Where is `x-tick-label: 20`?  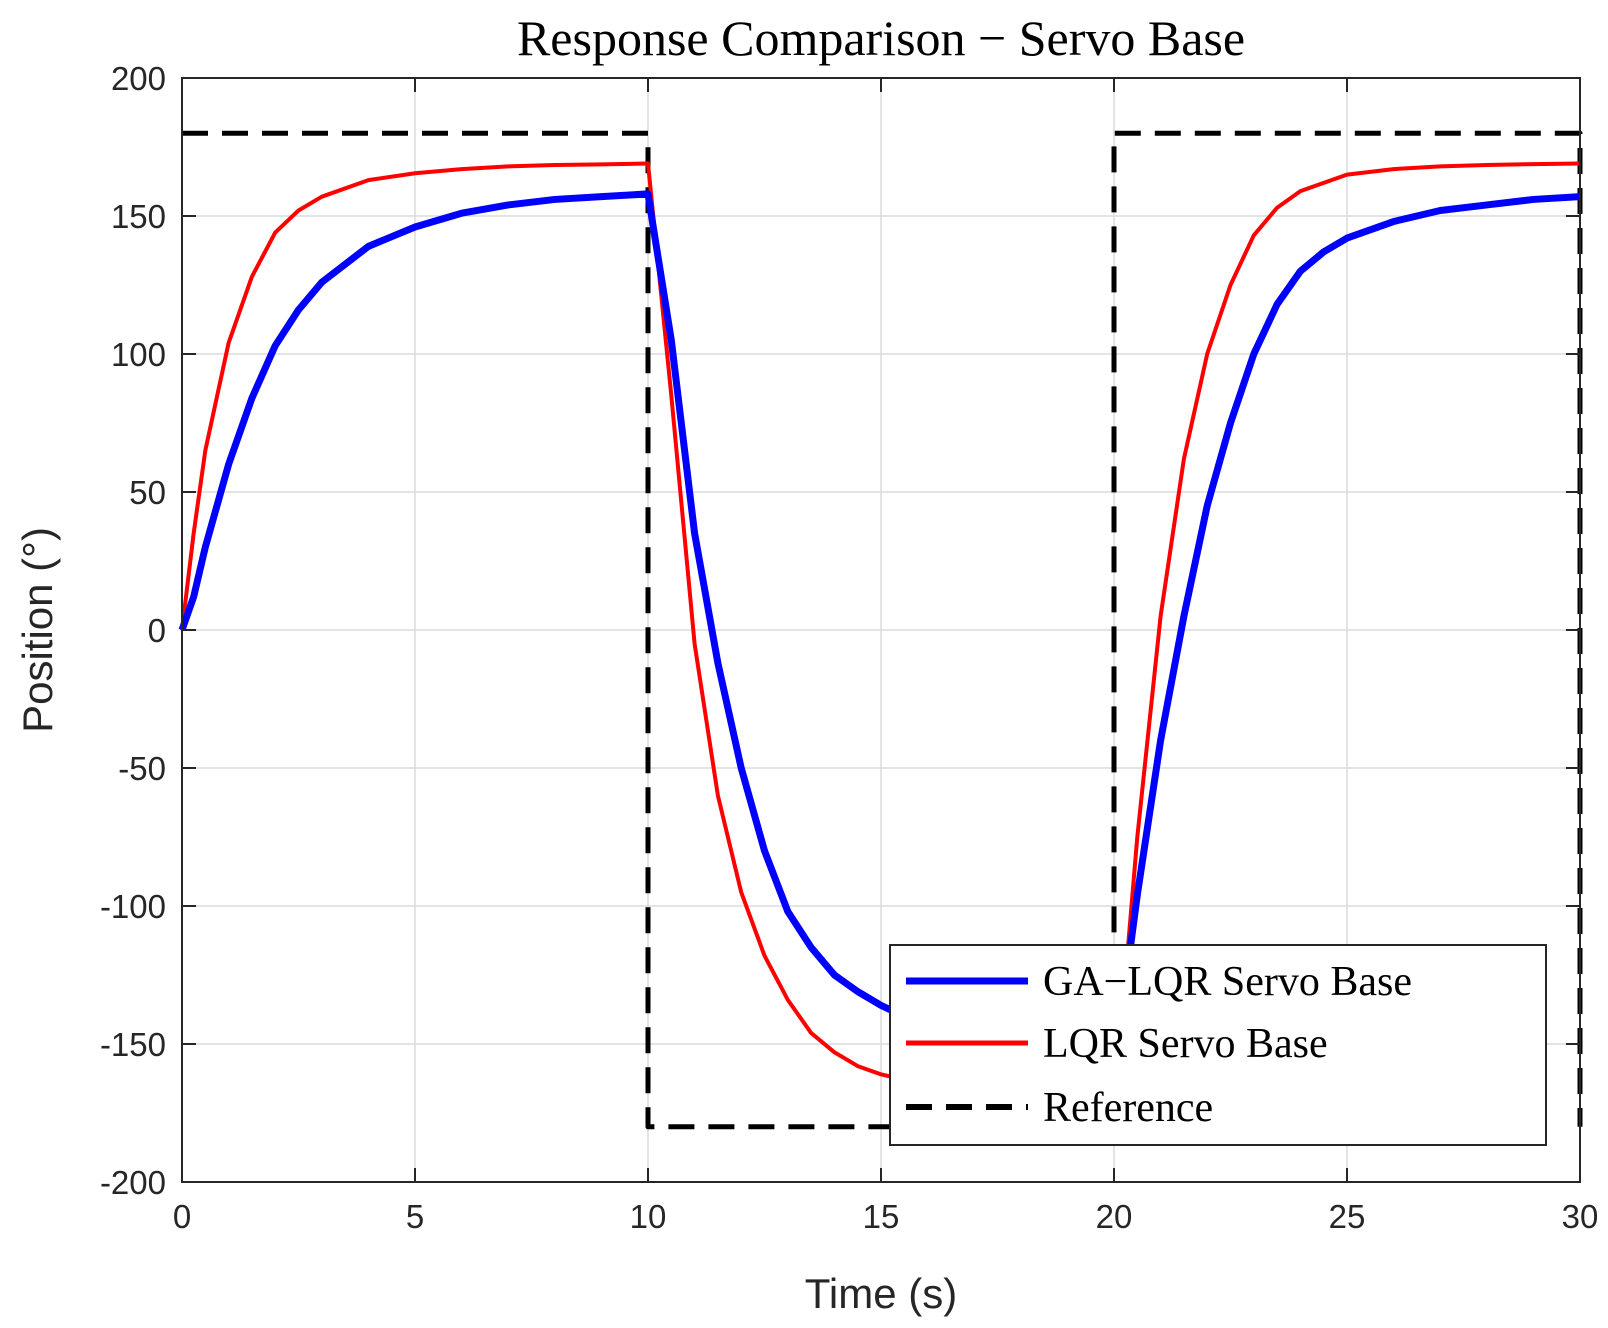 x-tick-label: 20 is located at coordinates (1114, 1216).